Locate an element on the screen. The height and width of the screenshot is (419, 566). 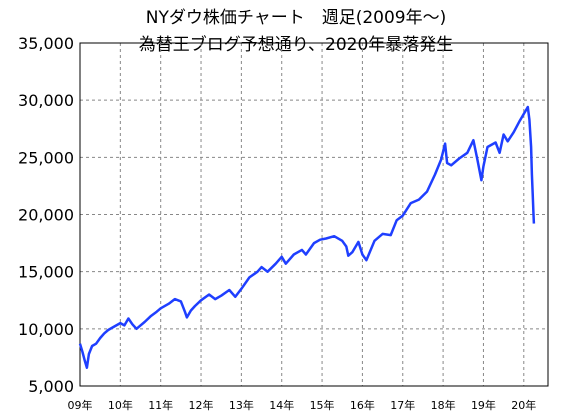
x-tick-label: 20年 is located at coordinates (523, 405).